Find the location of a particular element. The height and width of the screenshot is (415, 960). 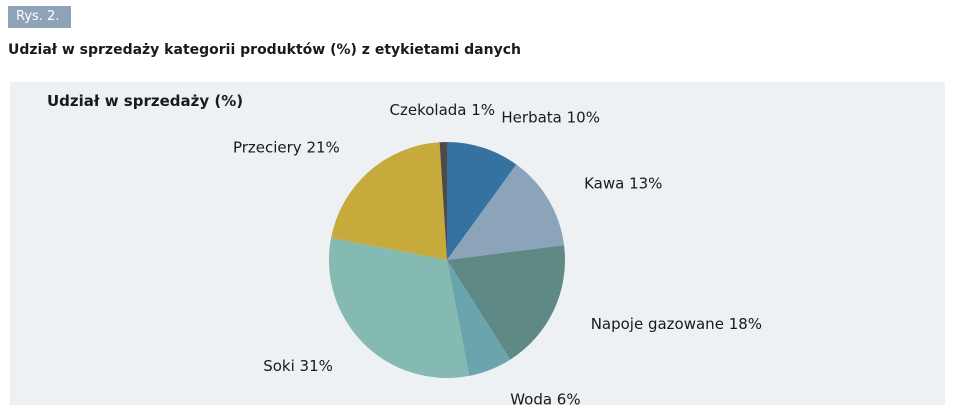

pie-slice-napoje-gazowane is located at coordinates (506, 302).